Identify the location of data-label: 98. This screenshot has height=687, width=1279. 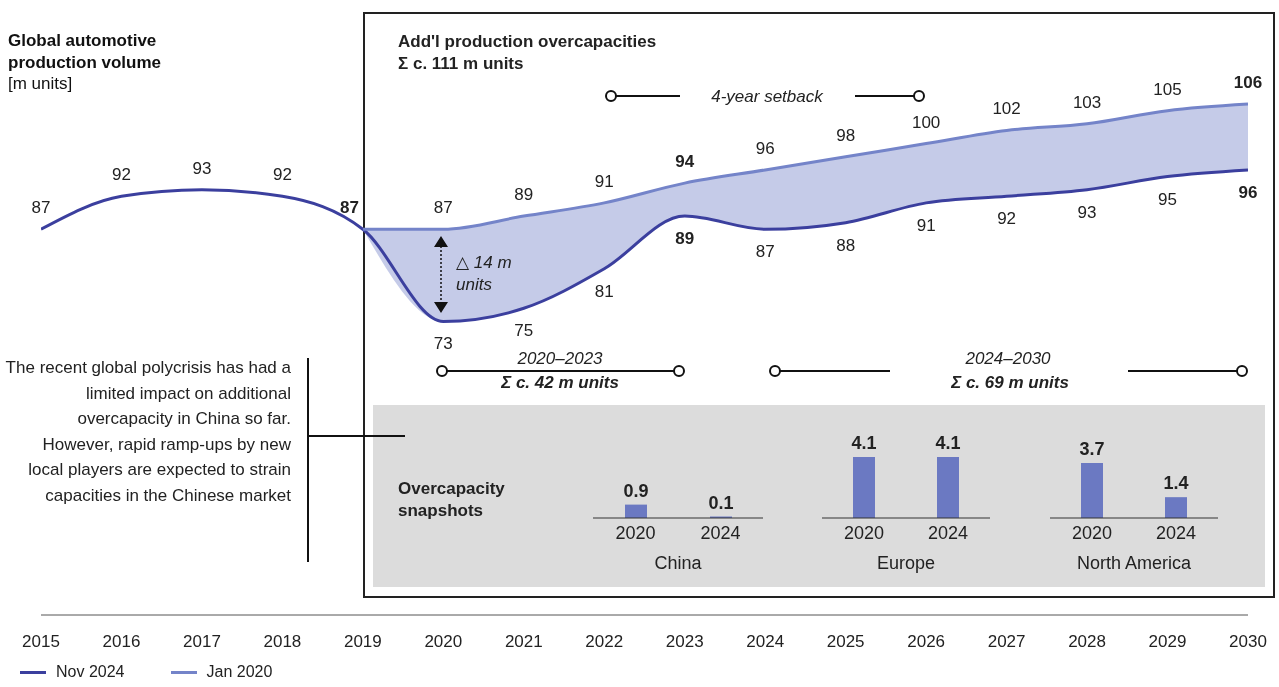
(846, 135).